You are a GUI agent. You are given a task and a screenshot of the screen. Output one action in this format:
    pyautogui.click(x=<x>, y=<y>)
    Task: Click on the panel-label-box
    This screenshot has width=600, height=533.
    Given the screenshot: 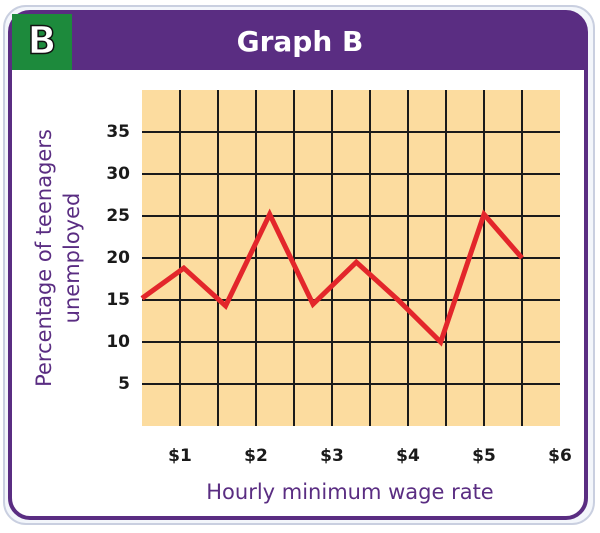 What is the action you would take?
    pyautogui.click(x=42, y=42)
    